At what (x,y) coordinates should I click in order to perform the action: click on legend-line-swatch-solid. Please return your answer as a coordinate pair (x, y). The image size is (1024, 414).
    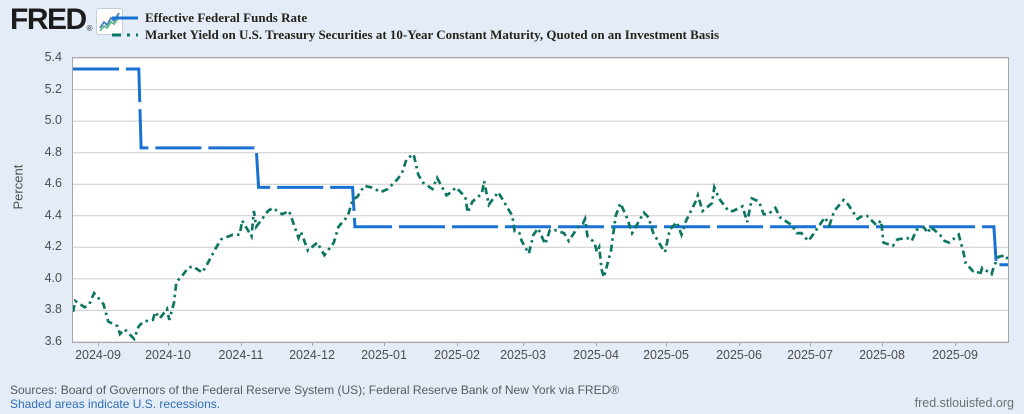
    Looking at the image, I should click on (125, 17).